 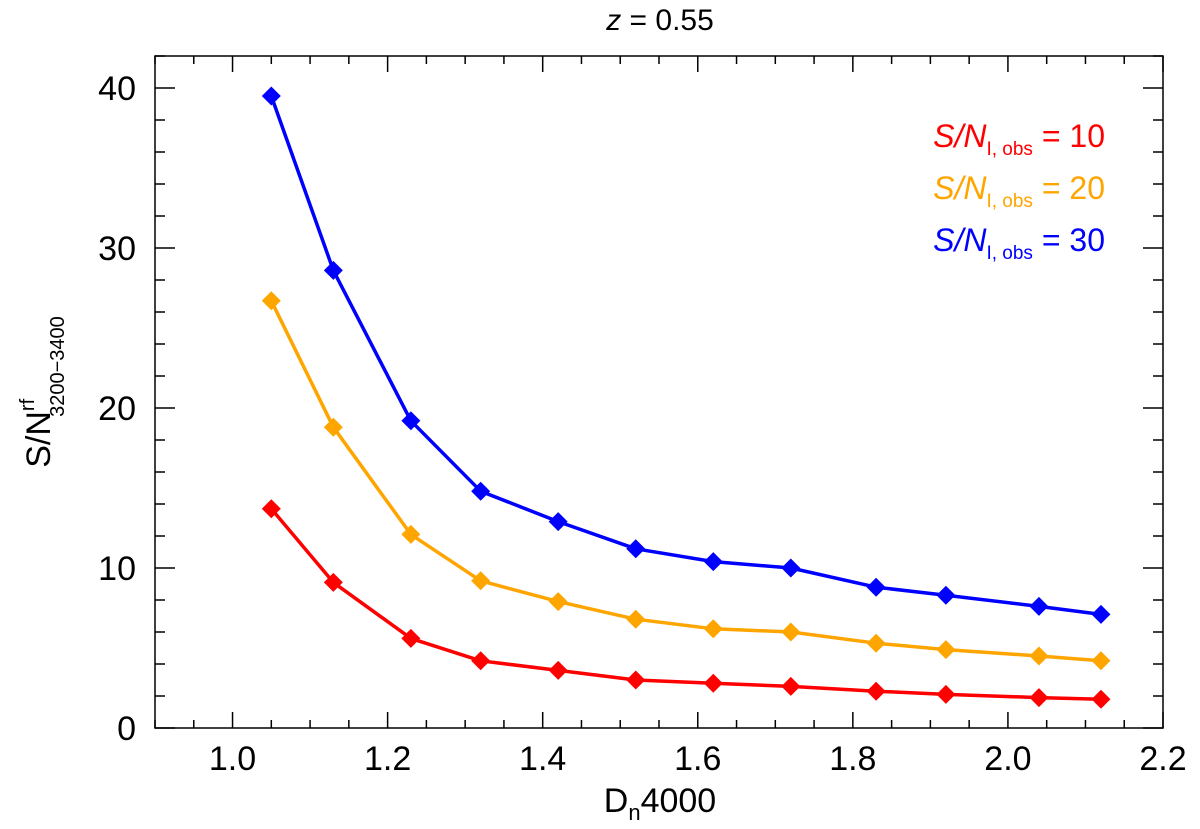 I want to click on legend-entry: S/NI, obs = 10, so click(x=1019, y=139).